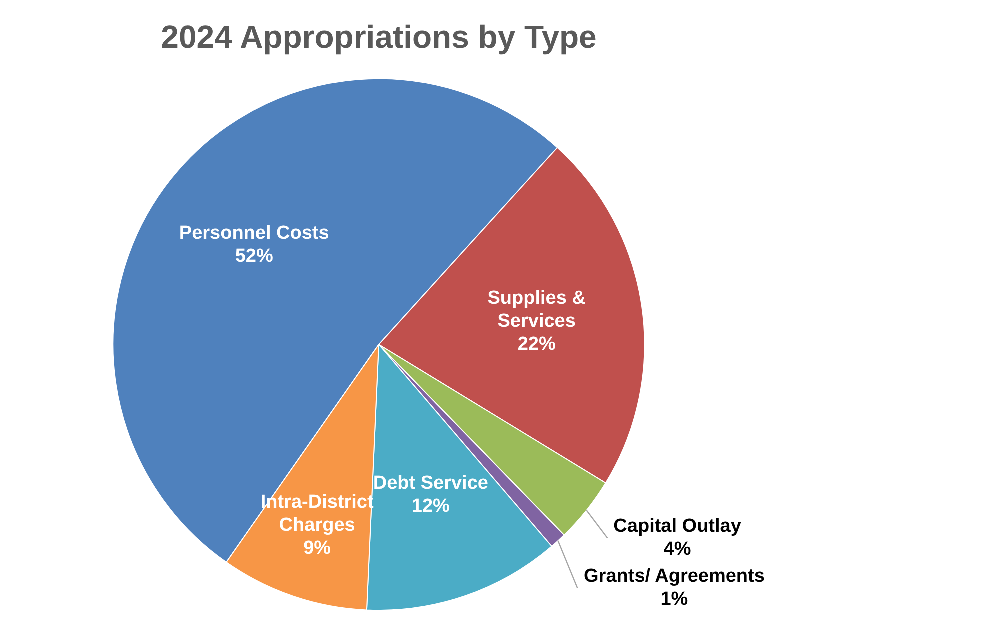 This screenshot has width=998, height=641. Describe the element at coordinates (254, 256) in the screenshot. I see `data-label: 52%` at that location.